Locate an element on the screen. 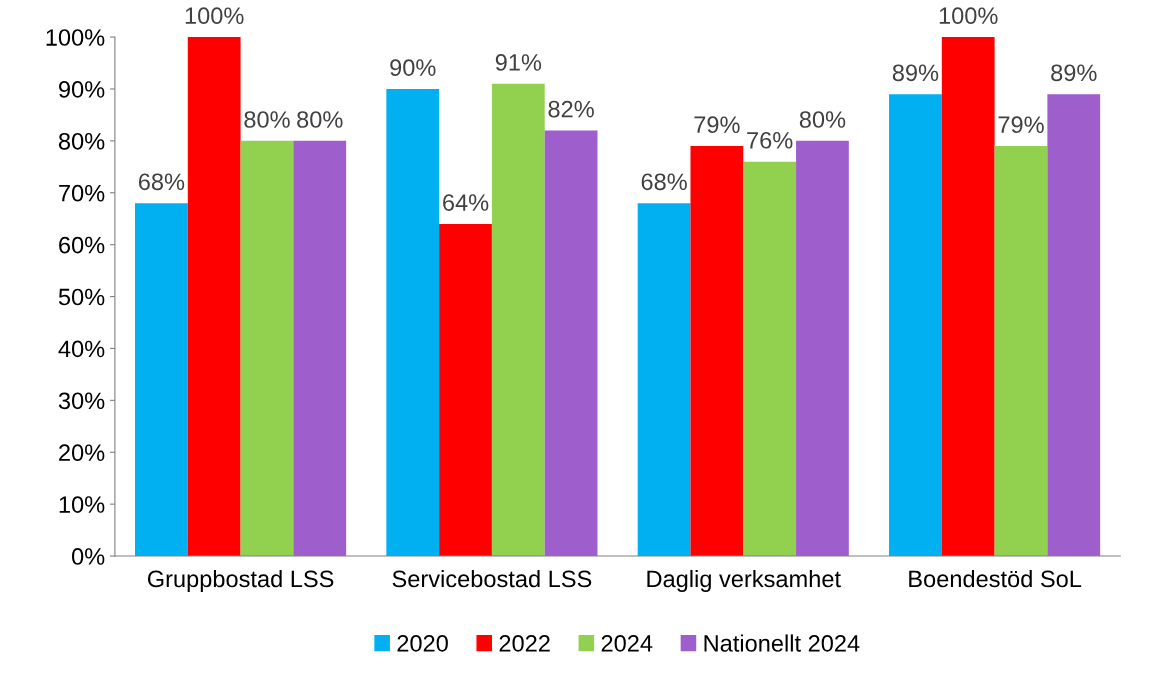 This screenshot has height=674, width=1149. legend-label: 2024 is located at coordinates (627, 643).